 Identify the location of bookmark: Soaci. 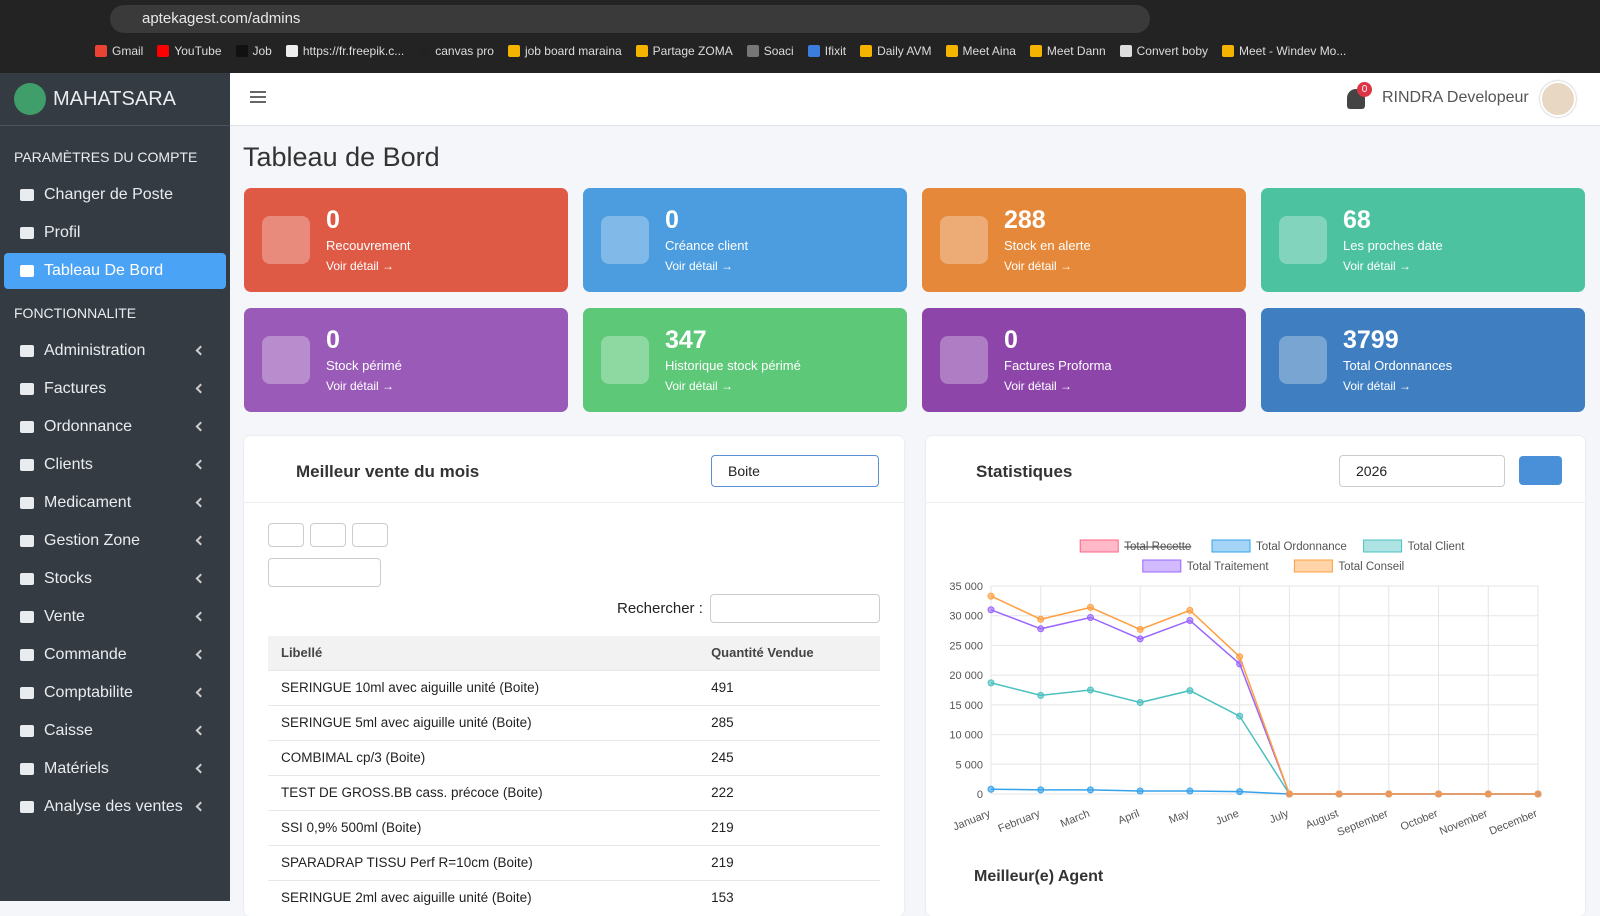
(770, 53).